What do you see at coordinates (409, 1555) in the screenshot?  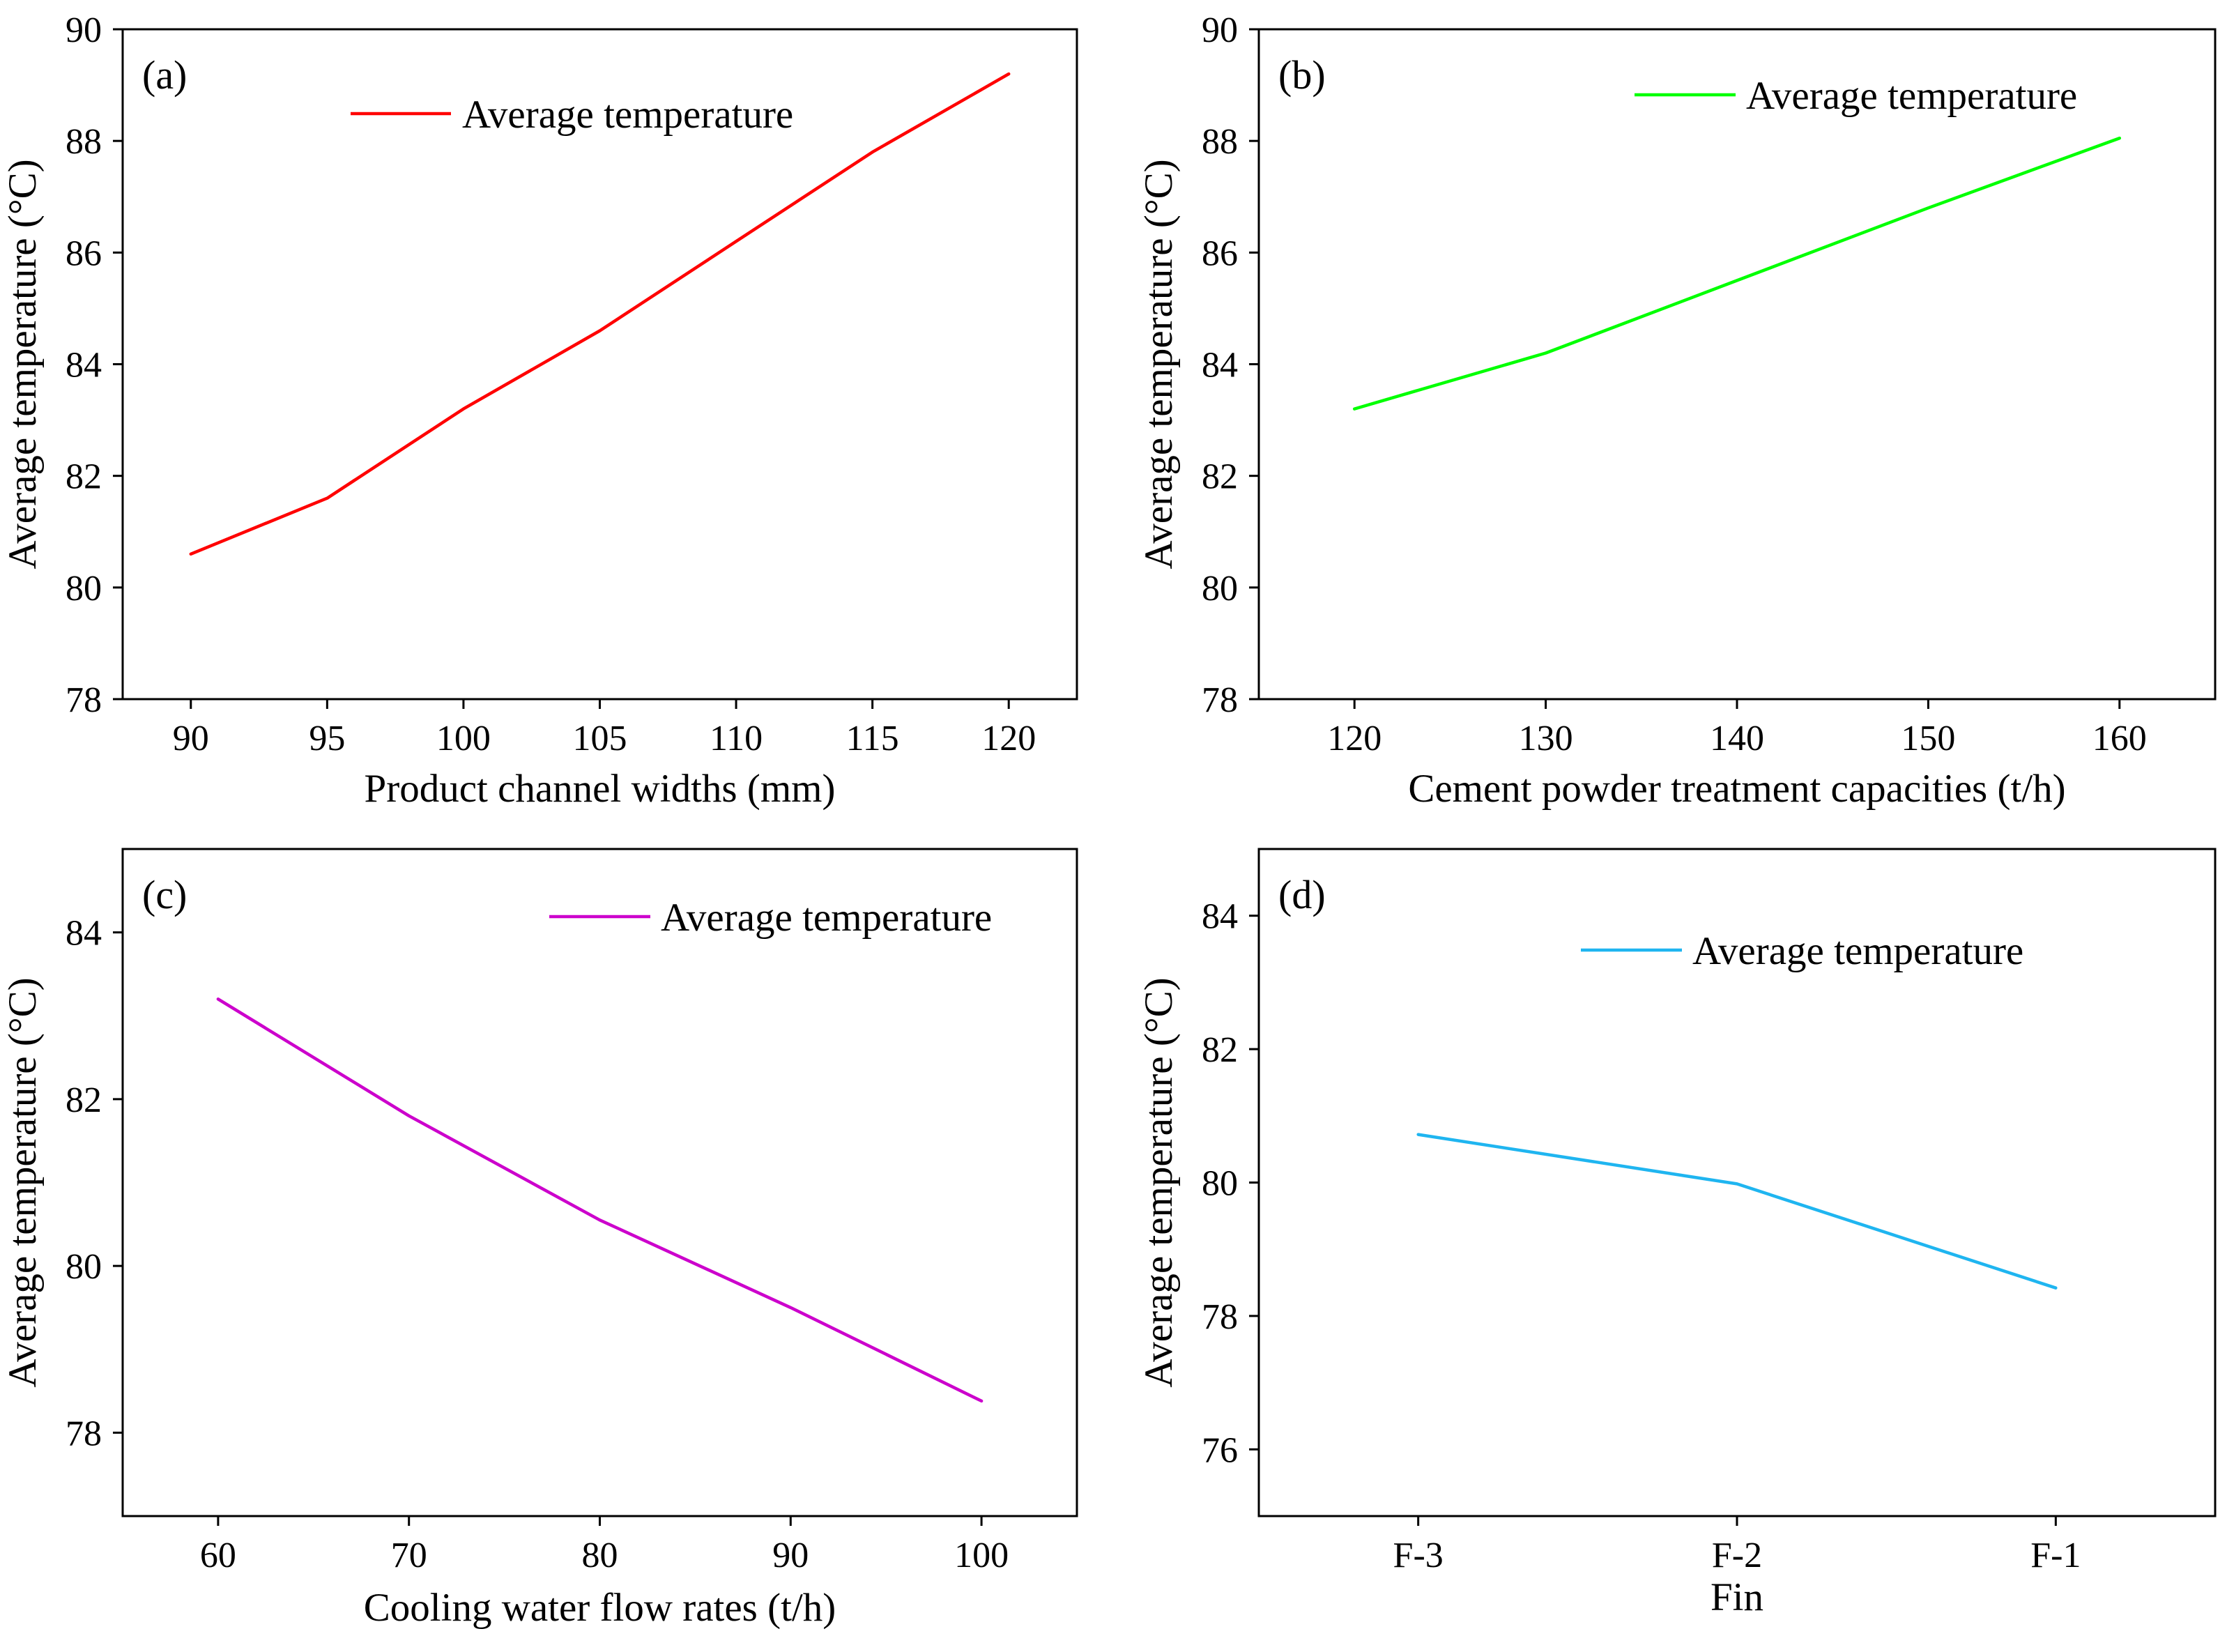 I see `x-tick-label: 70` at bounding box center [409, 1555].